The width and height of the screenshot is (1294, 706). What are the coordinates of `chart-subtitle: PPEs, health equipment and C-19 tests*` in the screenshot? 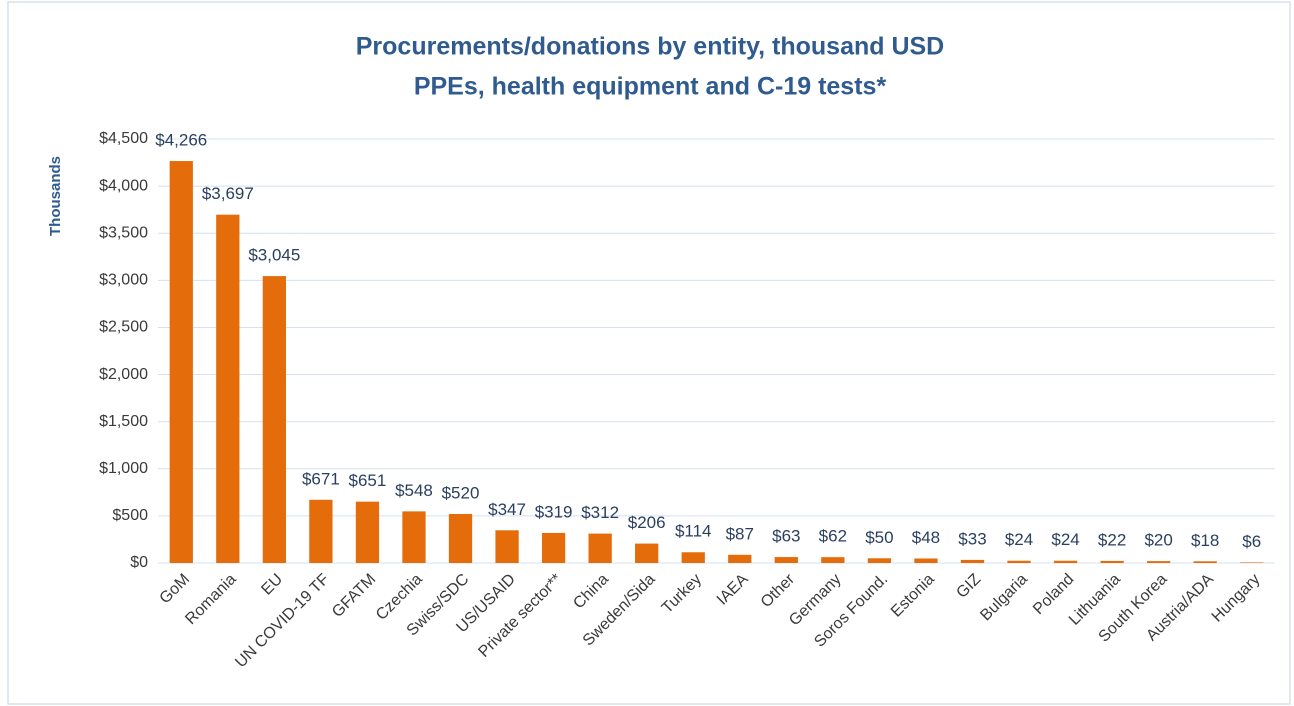 It's located at (650, 87).